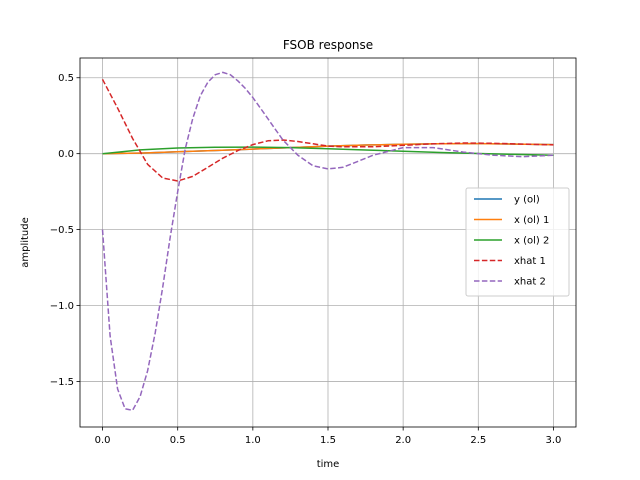 The height and width of the screenshot is (480, 640). I want to click on legend-label-5: xhat 2, so click(530, 282).